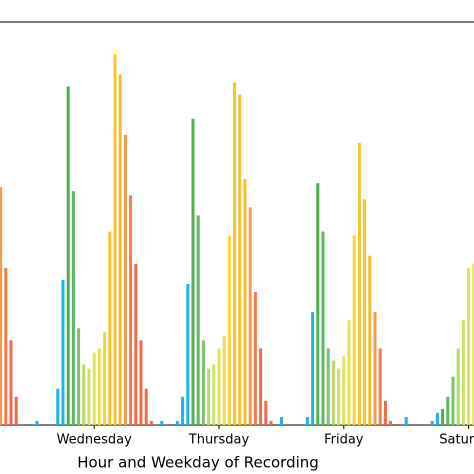 This screenshot has width=474, height=474. I want to click on x-axis-label: Hour and Weekday of Recording, so click(198, 463).